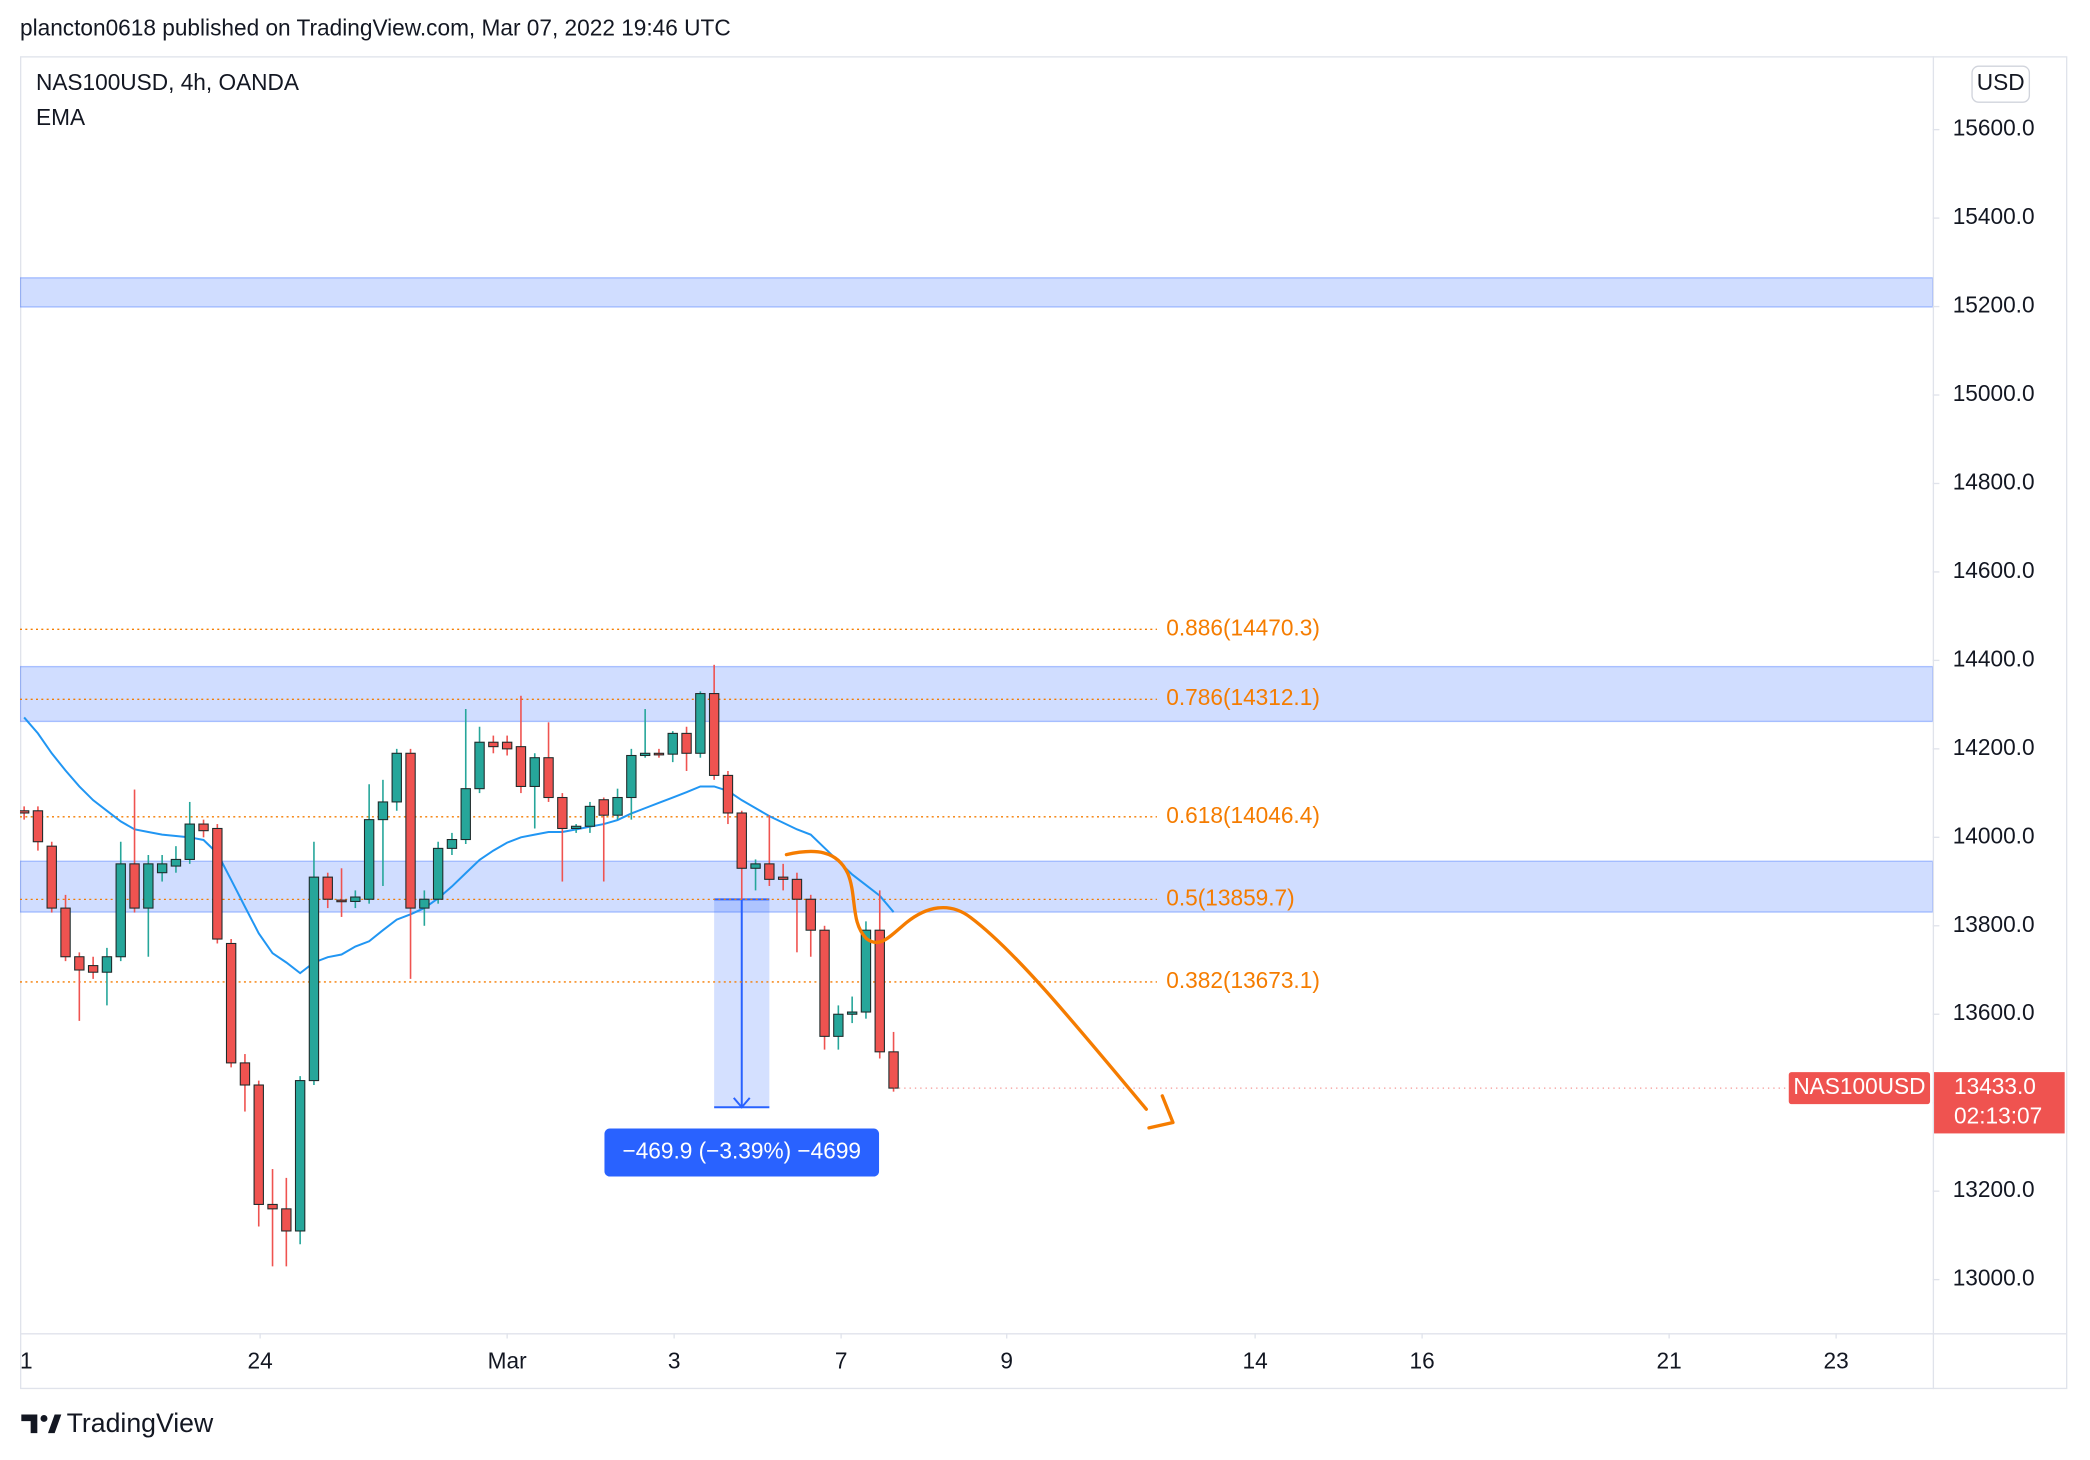 The height and width of the screenshot is (1460, 2090). I want to click on symbol-tag: NAS100USD, so click(1859, 1086).